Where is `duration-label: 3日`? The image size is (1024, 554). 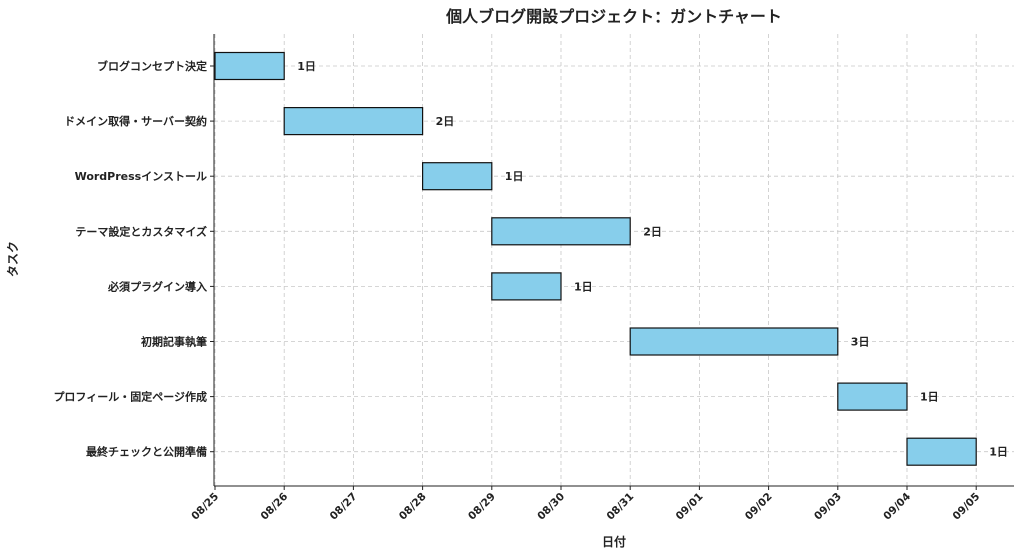 duration-label: 3日 is located at coordinates (860, 342).